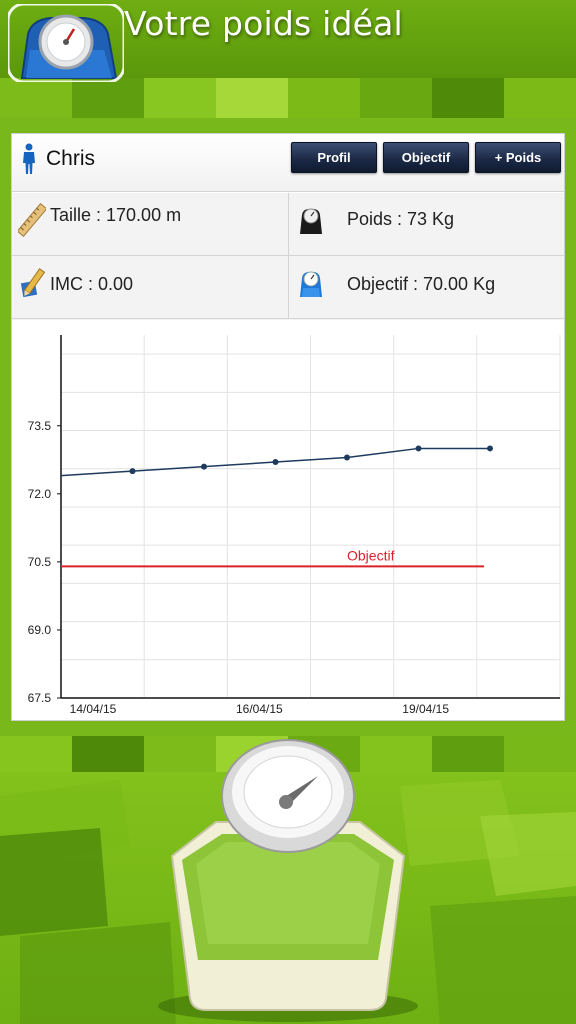 The height and width of the screenshot is (1024, 576). I want to click on y-tick-label: 72.0, so click(40, 494).